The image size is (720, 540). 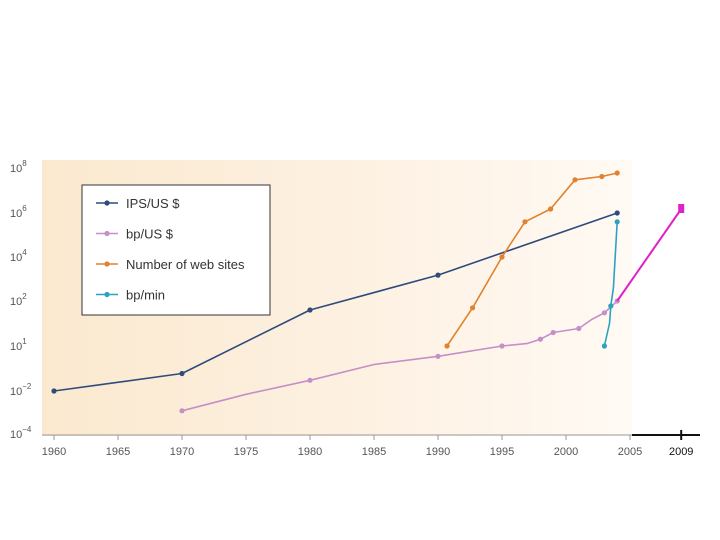 I want to click on x-tick-1975: 1975, so click(x=246, y=452).